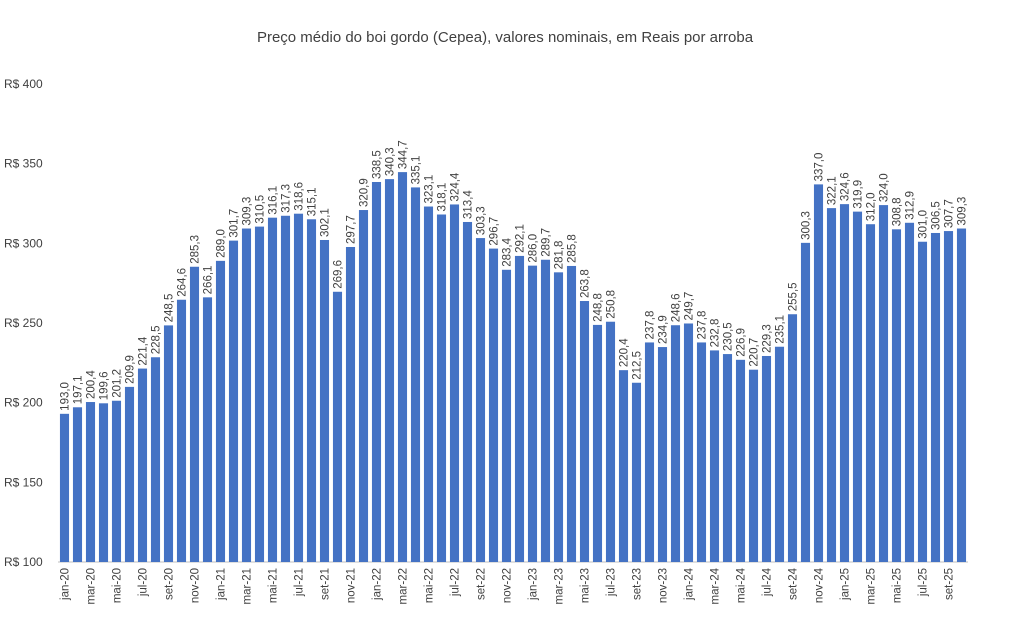 This screenshot has width=1011, height=634. I want to click on y-tick-label: R$ 350, so click(23, 164).